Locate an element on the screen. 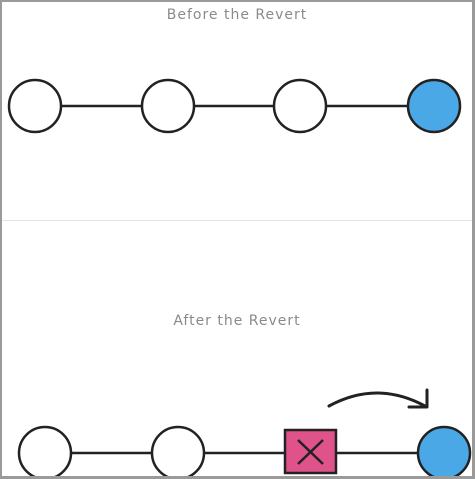 Image resolution: width=475 pixels, height=479 pixels. after-title: After the Revert is located at coordinates (237, 321).